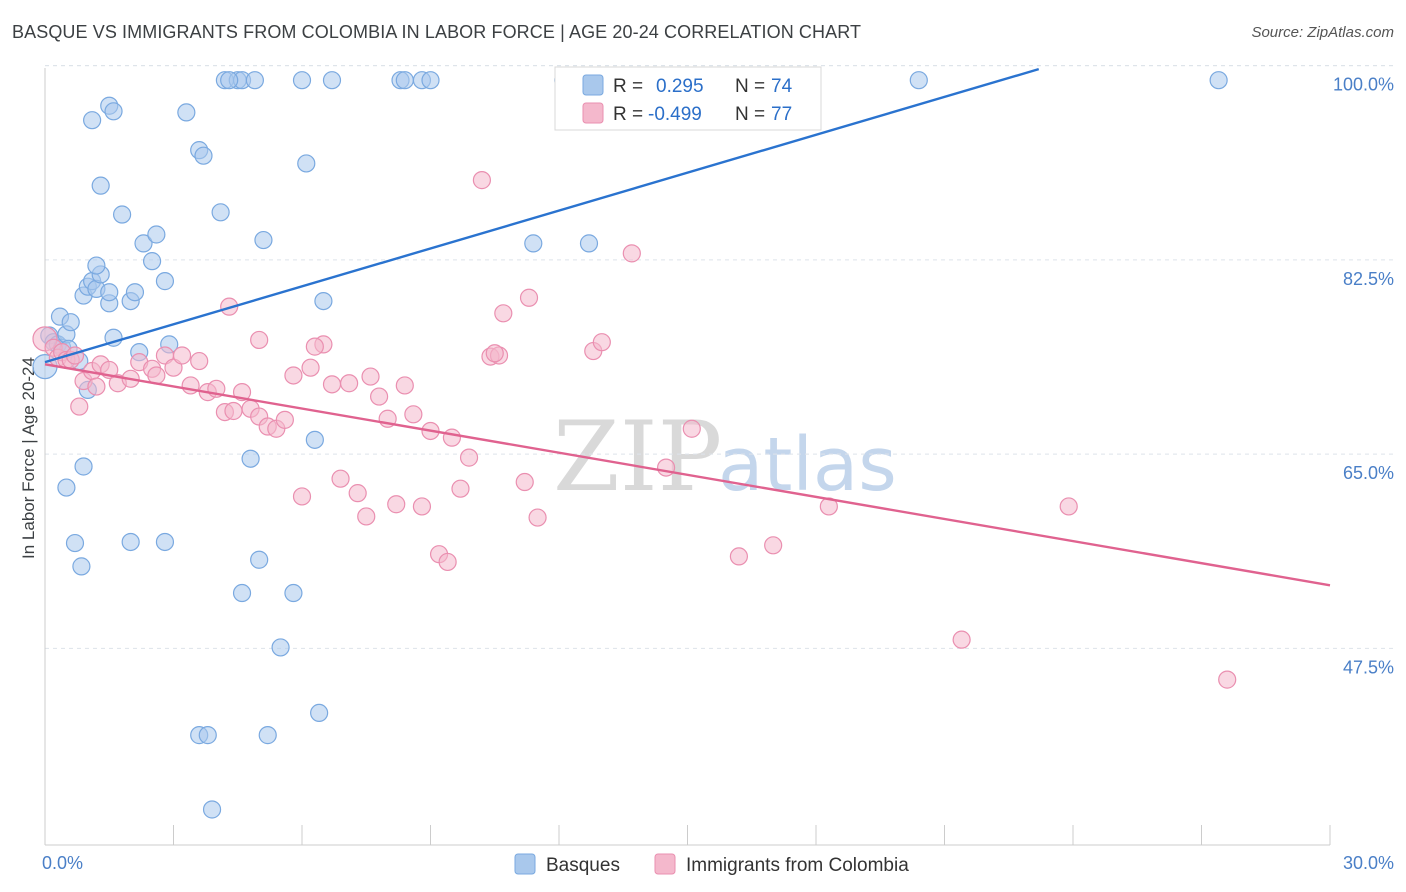  What do you see at coordinates (807, 465) in the screenshot?
I see `watermark-atlas: atlas` at bounding box center [807, 465].